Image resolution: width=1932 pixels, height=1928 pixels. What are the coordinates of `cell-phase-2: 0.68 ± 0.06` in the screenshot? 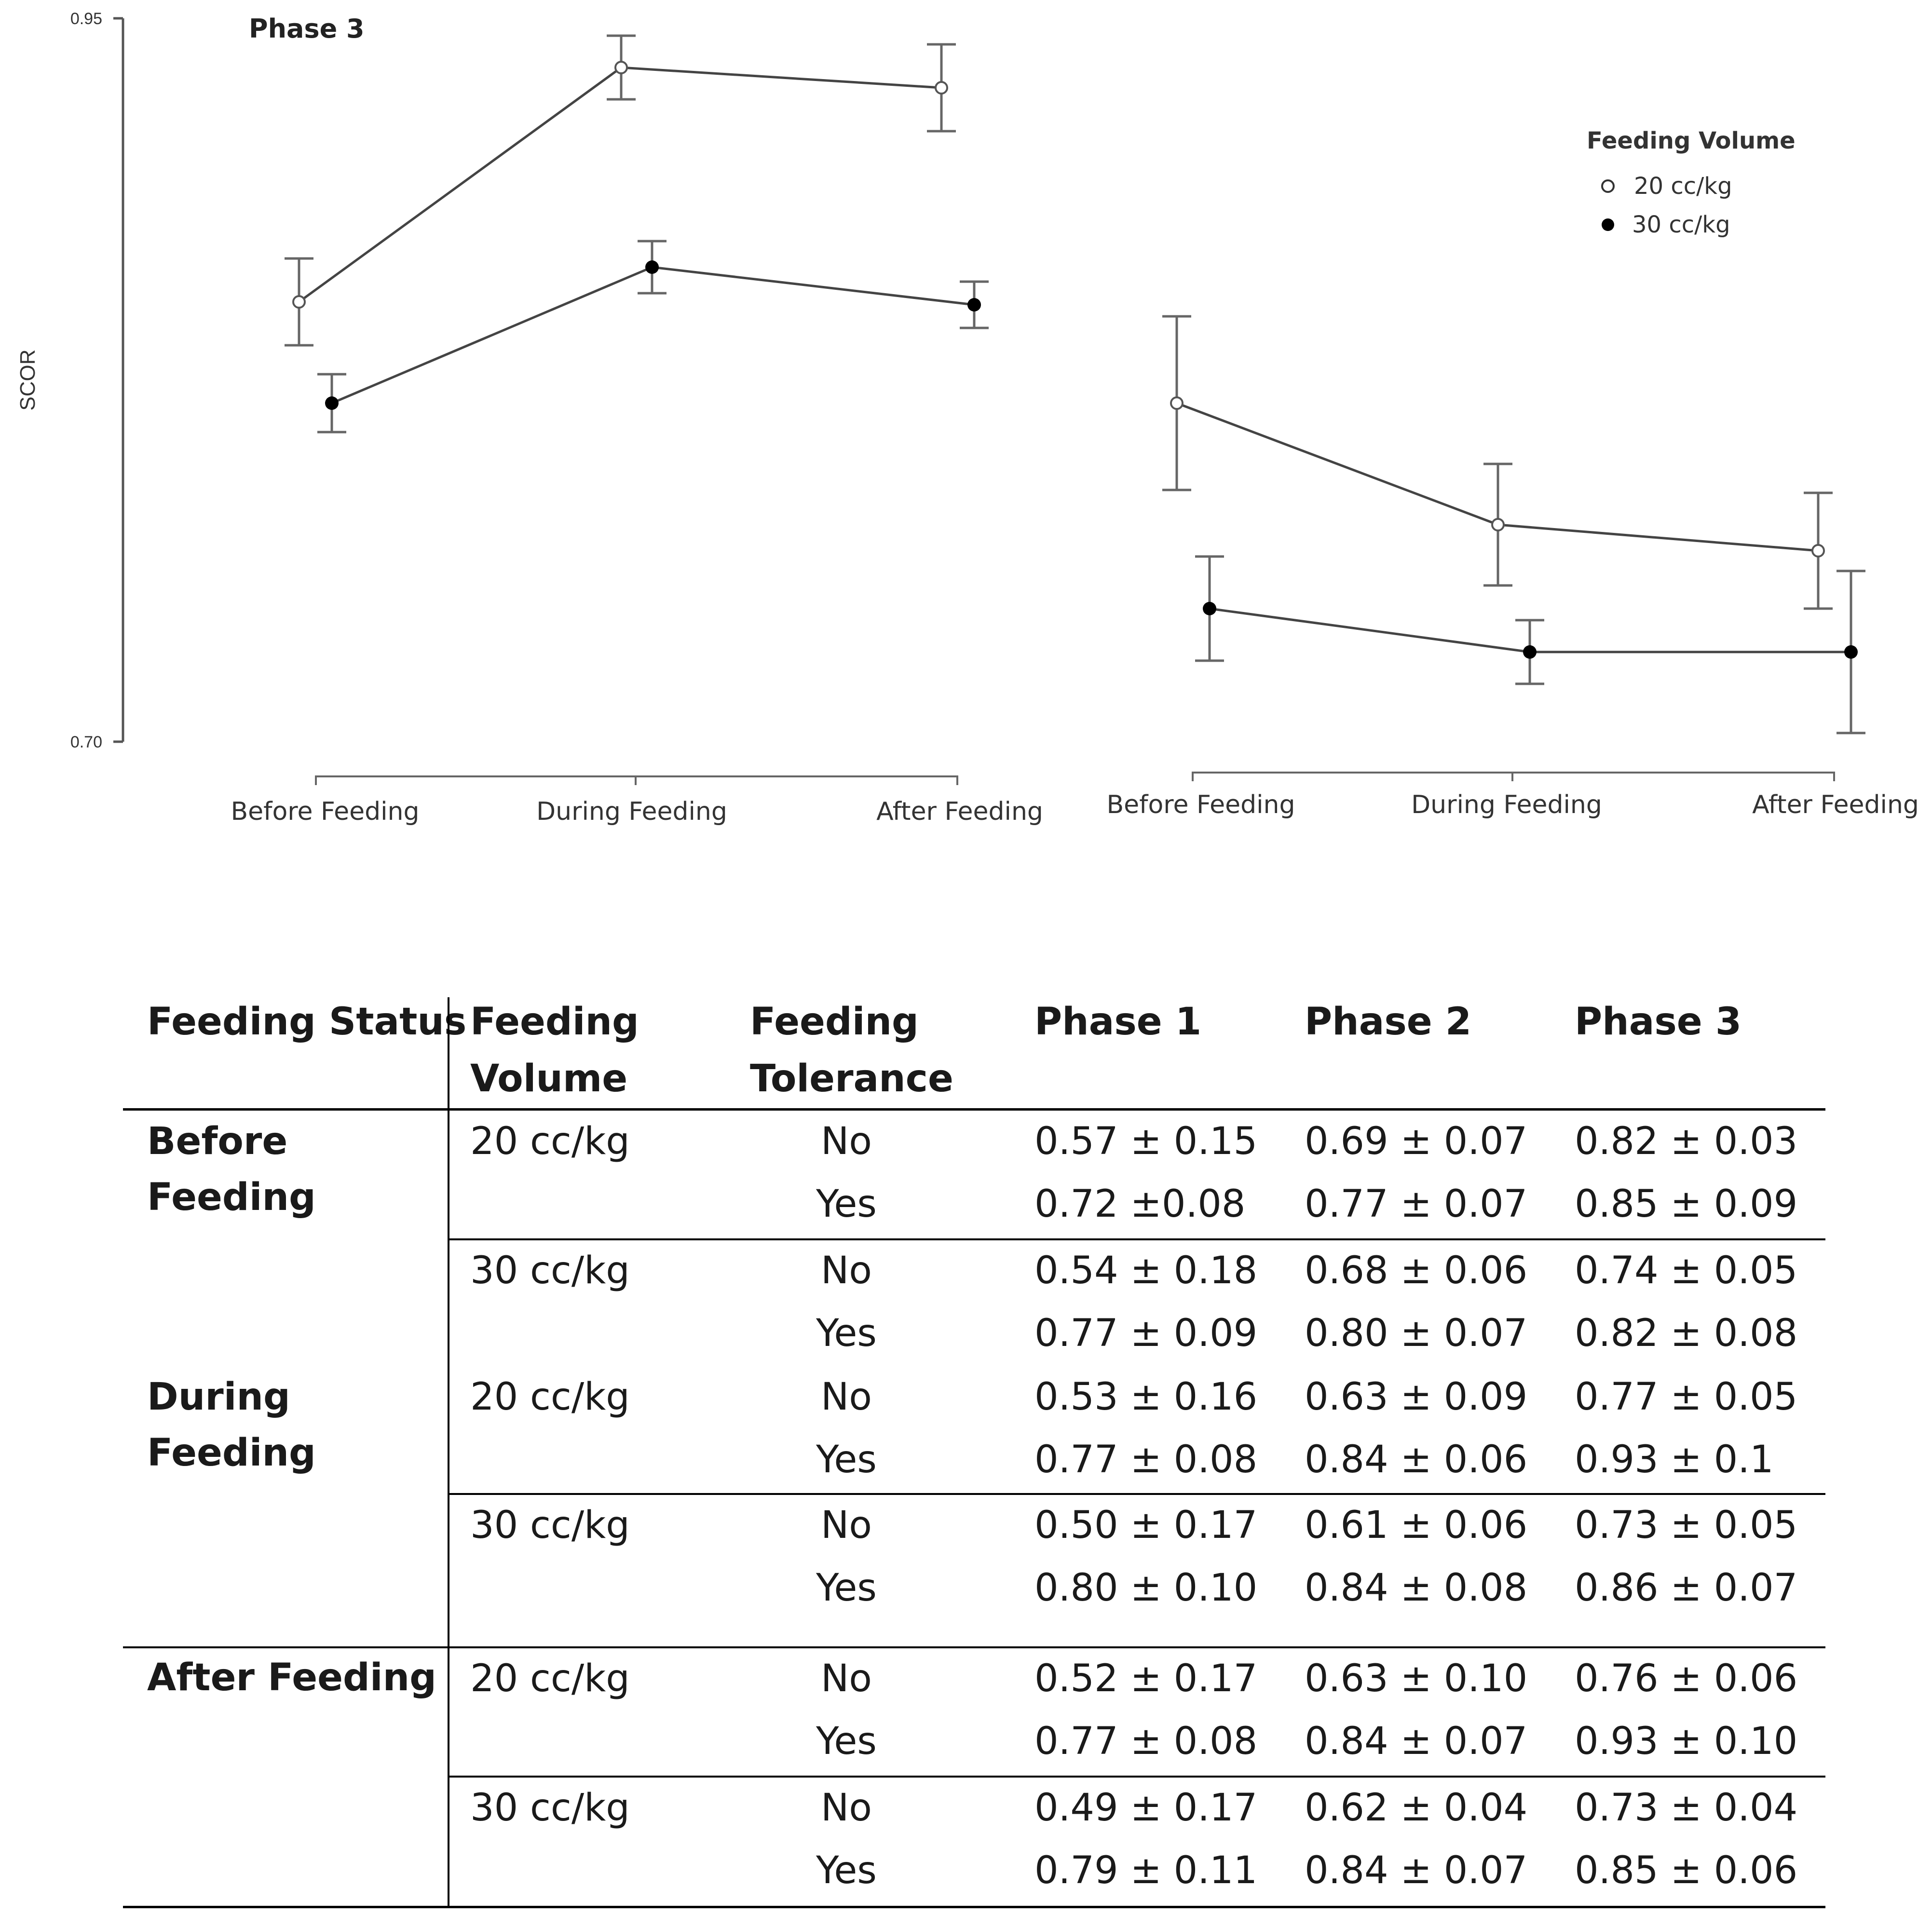 It's located at (1416, 1270).